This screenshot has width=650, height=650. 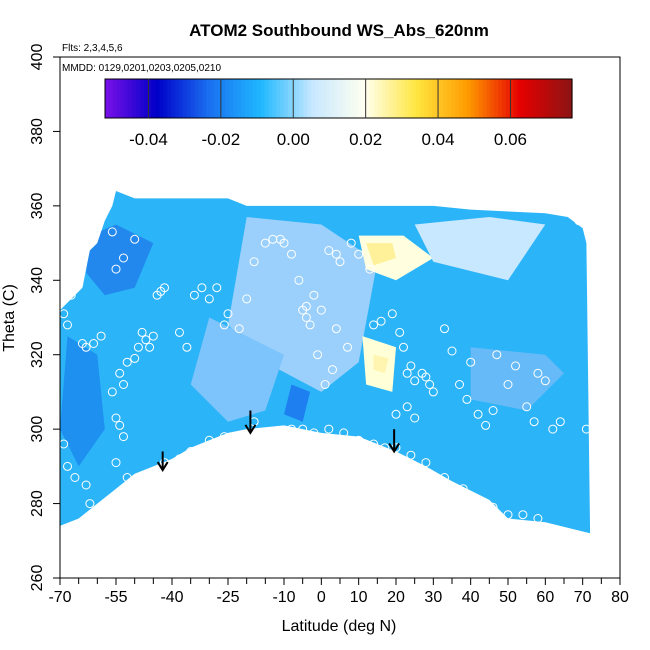 I want to click on x-tick-label-4: -10, so click(x=283, y=597).